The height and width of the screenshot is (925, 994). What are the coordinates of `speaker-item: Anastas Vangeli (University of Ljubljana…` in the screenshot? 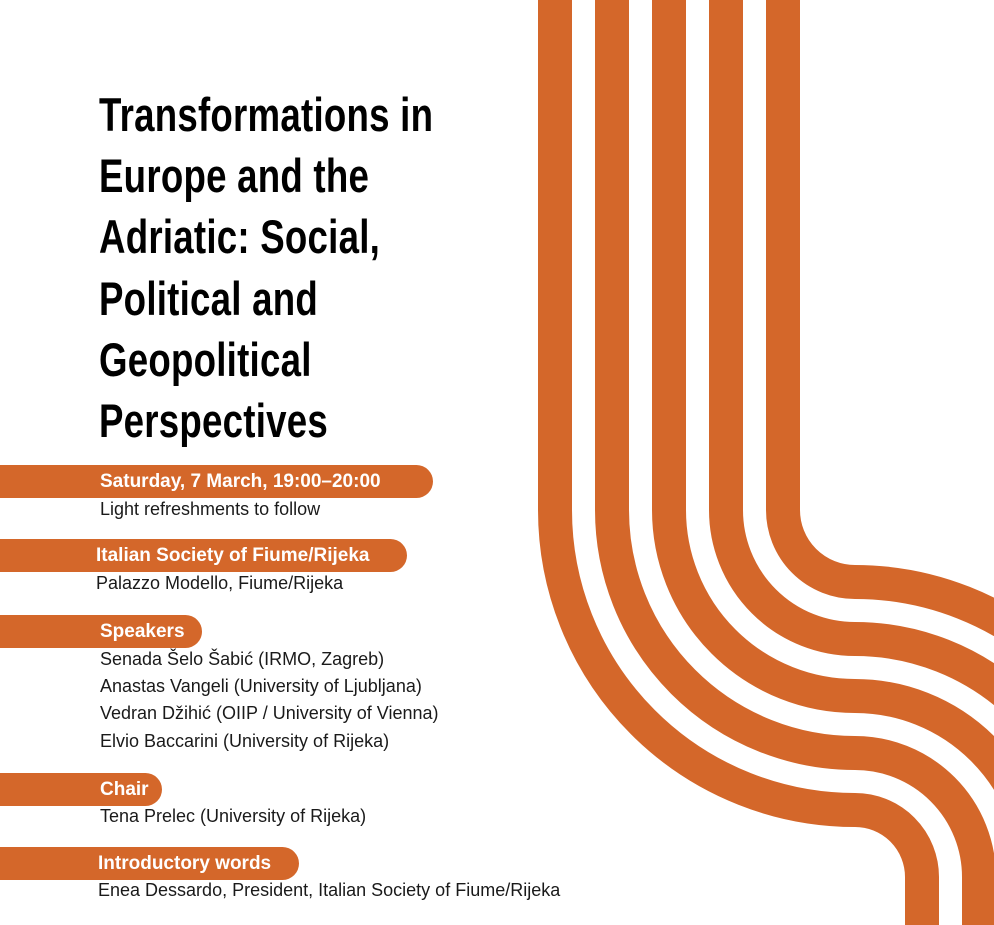 It's located at (261, 686).